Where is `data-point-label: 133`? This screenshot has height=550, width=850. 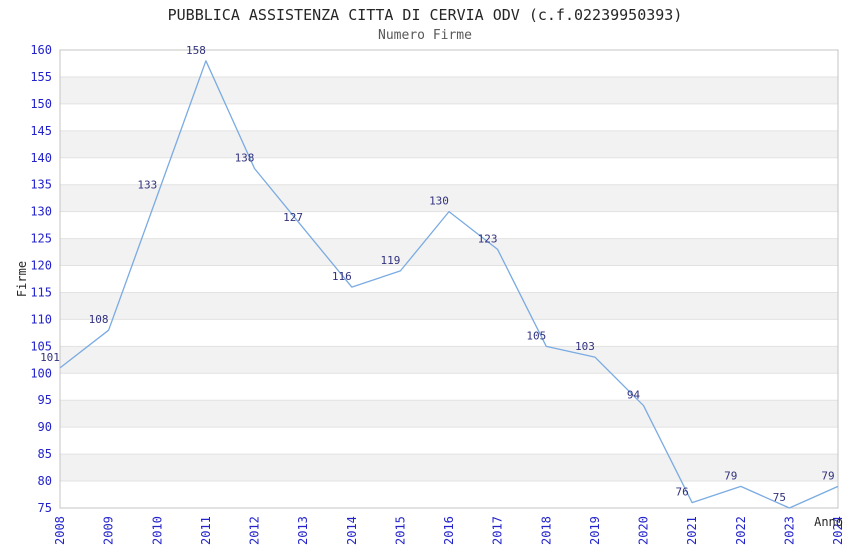 data-point-label: 133 is located at coordinates (147, 185).